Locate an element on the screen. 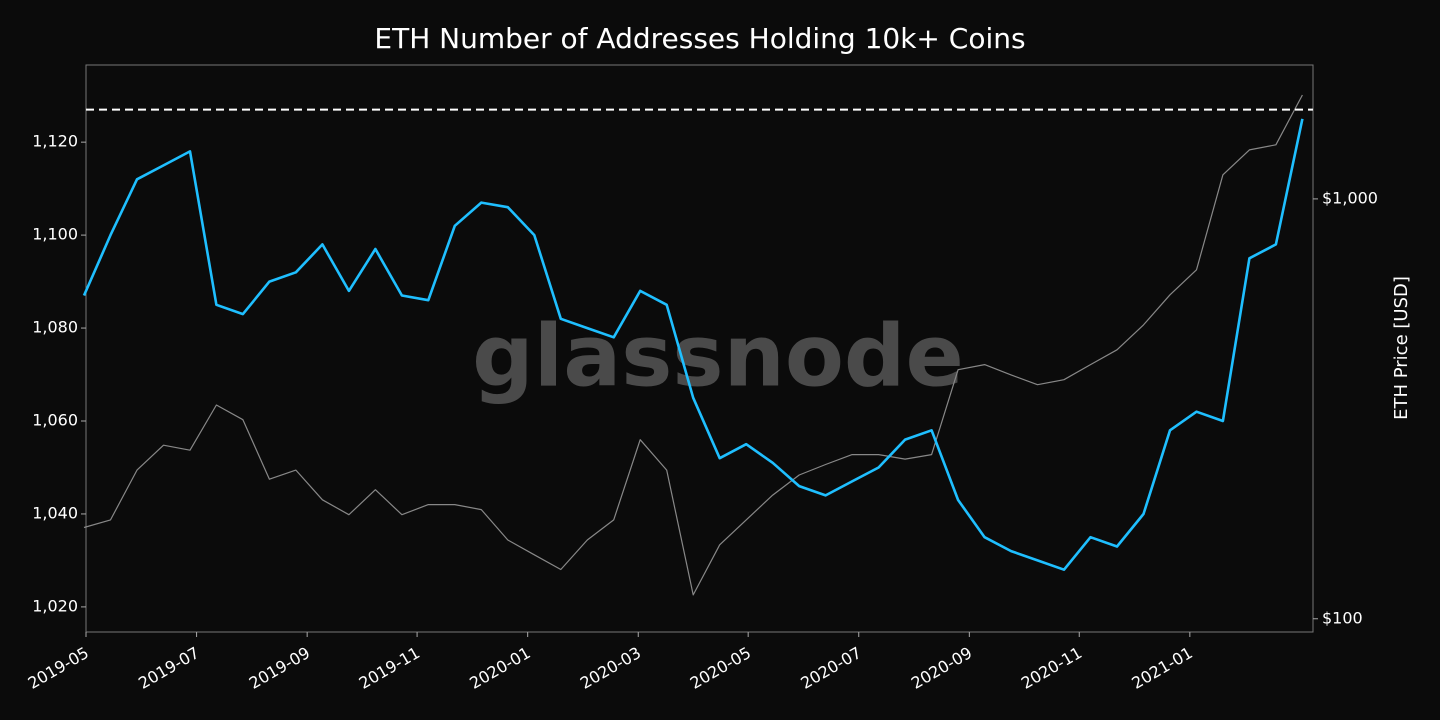 The image size is (1440, 720). y-tick-label: 1,060 is located at coordinates (55, 420).